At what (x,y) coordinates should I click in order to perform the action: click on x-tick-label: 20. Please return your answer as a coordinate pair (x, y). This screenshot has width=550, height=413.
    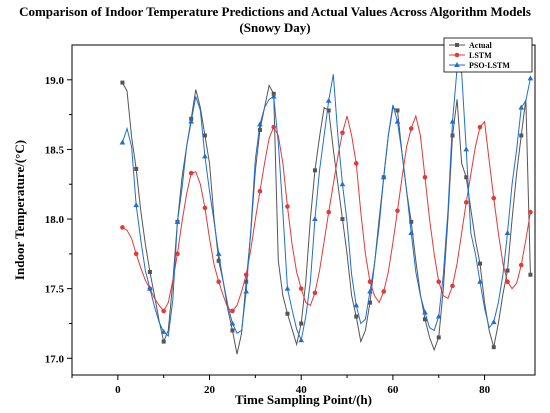
    Looking at the image, I should click on (210, 390).